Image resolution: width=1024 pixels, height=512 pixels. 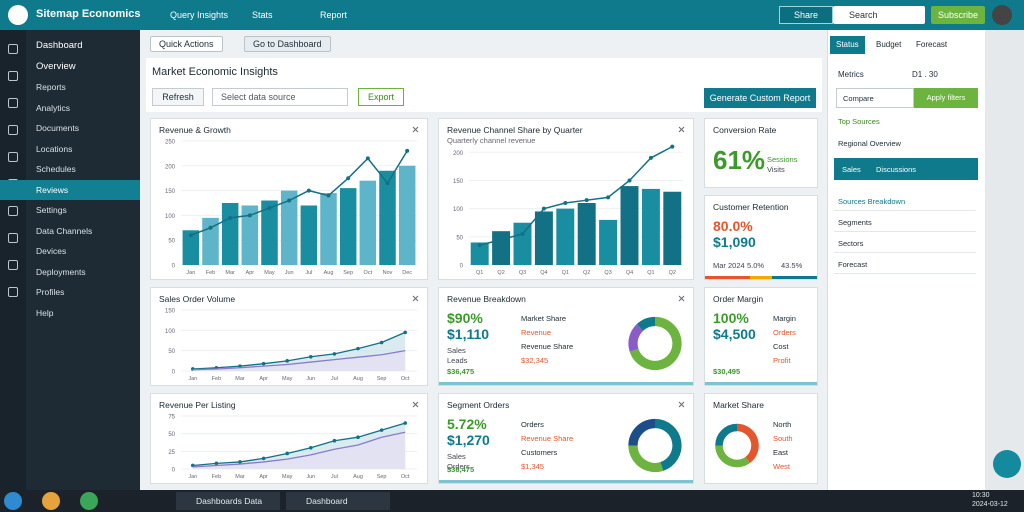 What do you see at coordinates (760, 98) in the screenshot?
I see `generate-button: Generate Custom Report` at bounding box center [760, 98].